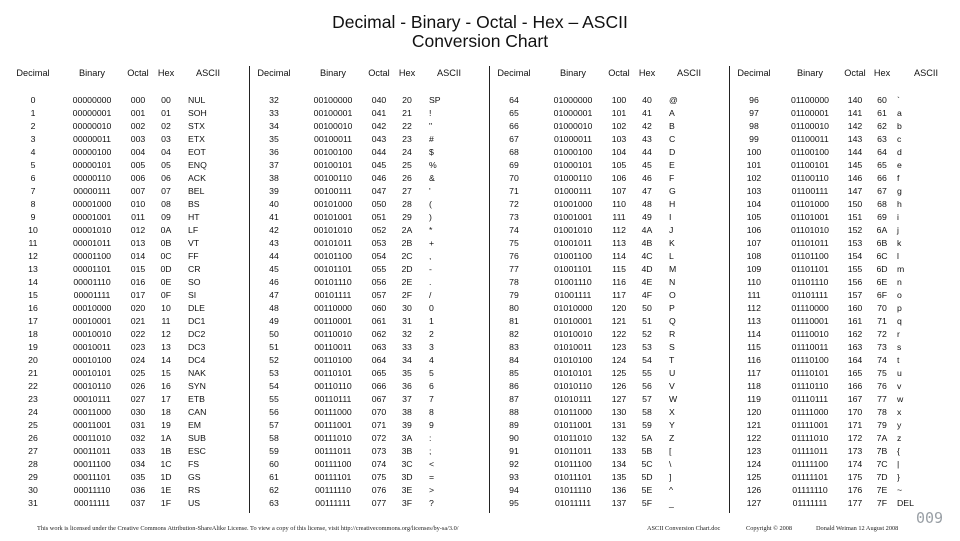  What do you see at coordinates (514, 412) in the screenshot?
I see `decimal-cell: 88` at bounding box center [514, 412].